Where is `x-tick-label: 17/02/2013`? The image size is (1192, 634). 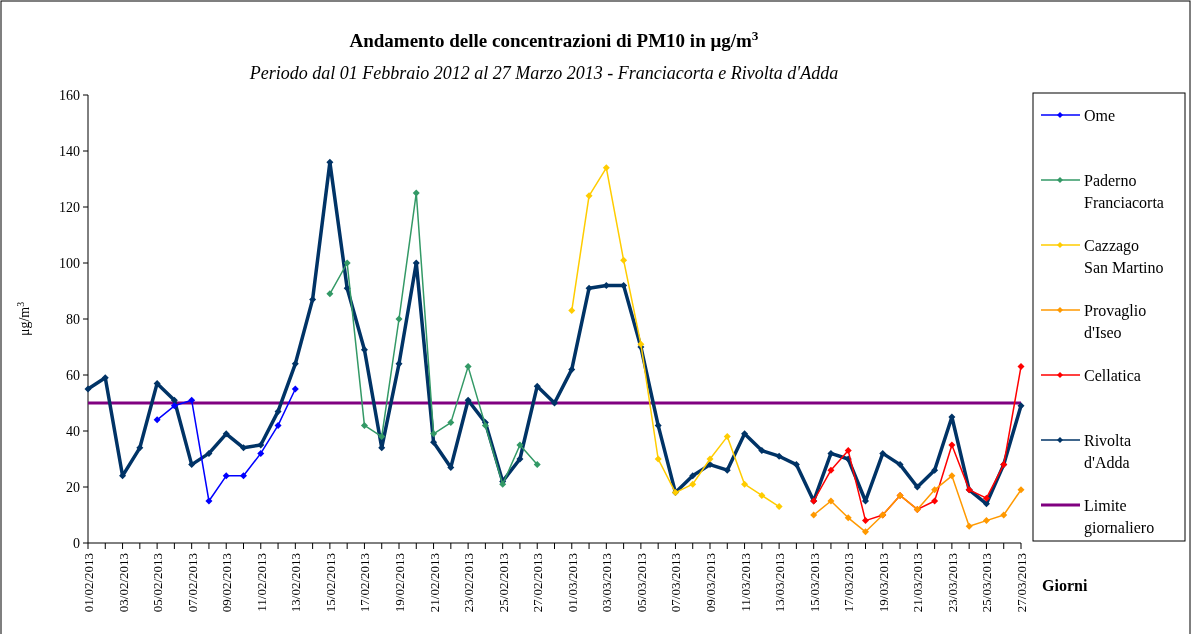 x-tick-label: 17/02/2013 is located at coordinates (365, 583).